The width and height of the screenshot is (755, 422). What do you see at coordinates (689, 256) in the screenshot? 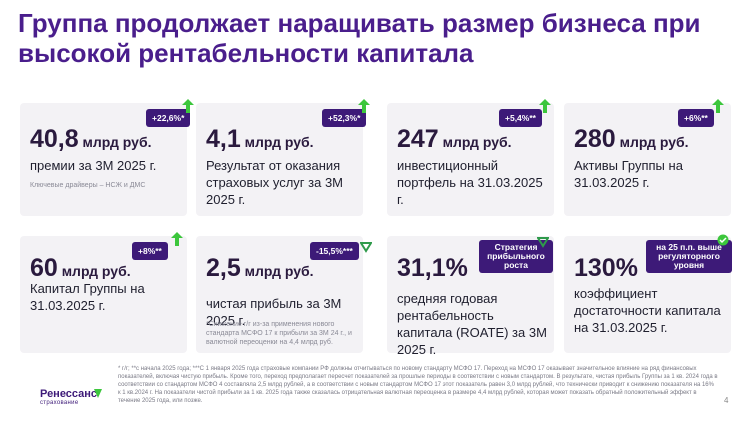
I see `regulatory-badge: на 25 п.п. выше регуляторного уровня` at bounding box center [689, 256].